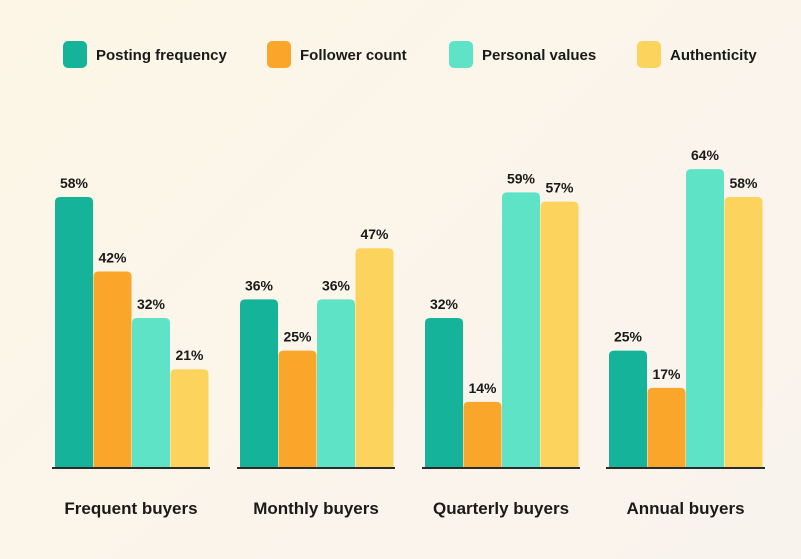 The height and width of the screenshot is (559, 801). I want to click on legend-swatch-authenticity, so click(649, 54).